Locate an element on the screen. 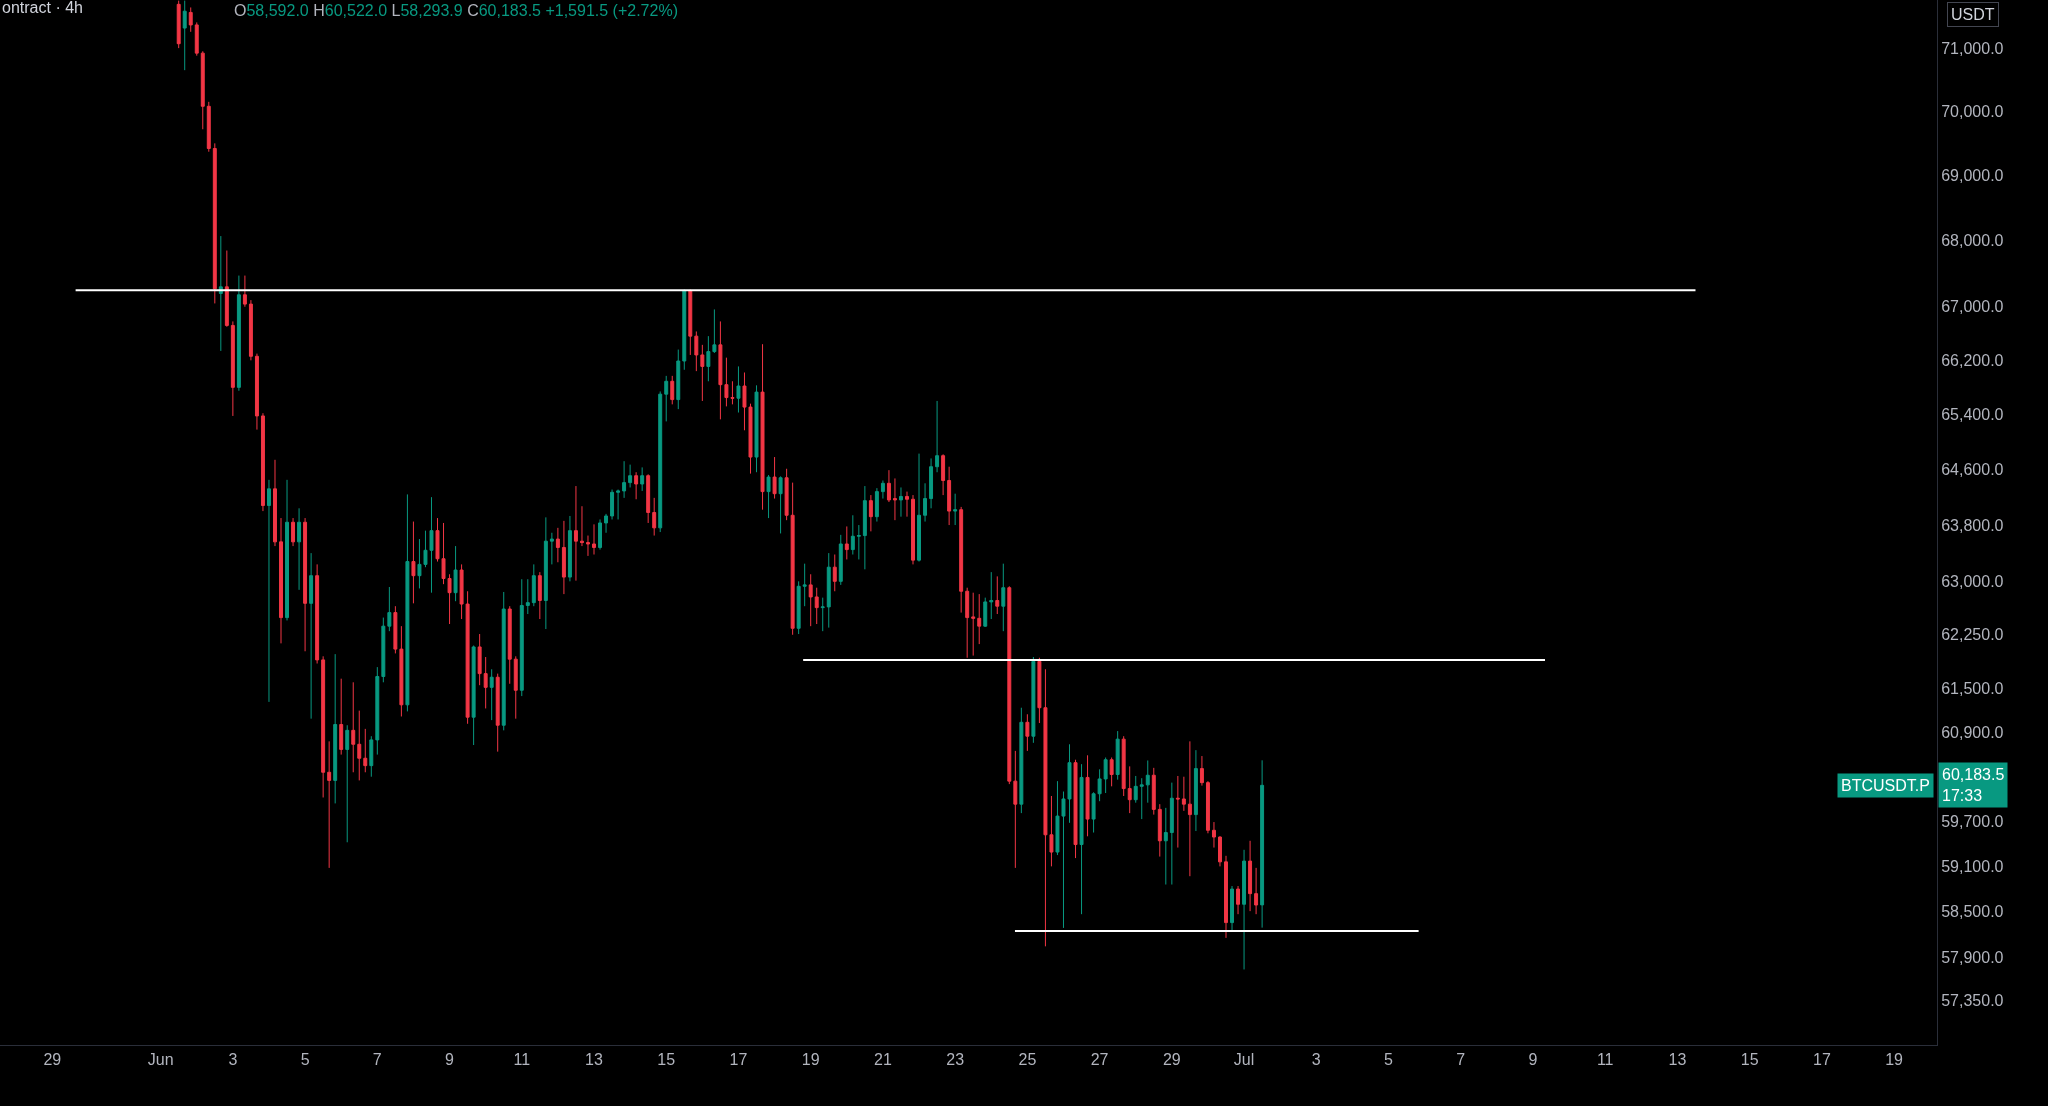 The width and height of the screenshot is (2048, 1106). y-tick-label: 67,000.0 is located at coordinates (1972, 307).